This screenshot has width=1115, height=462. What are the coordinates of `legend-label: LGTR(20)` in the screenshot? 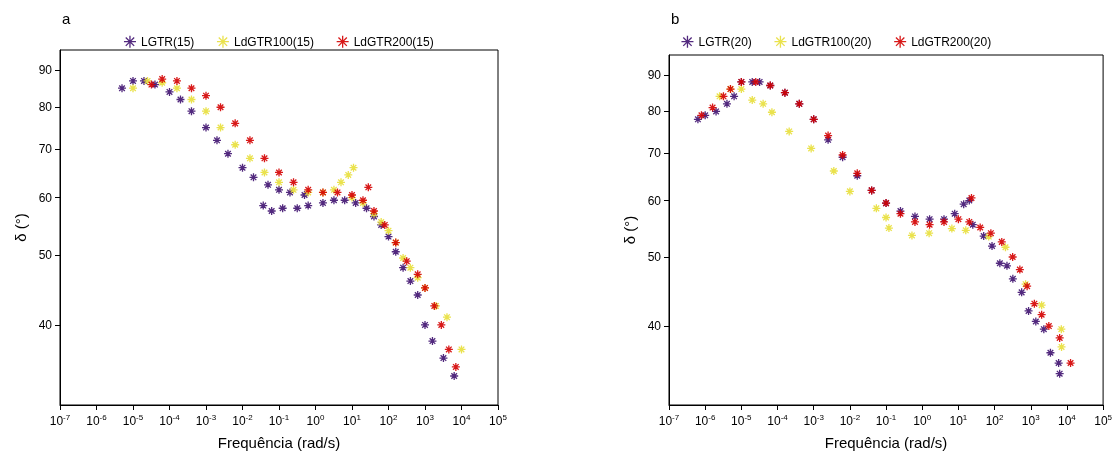 It's located at (725, 41).